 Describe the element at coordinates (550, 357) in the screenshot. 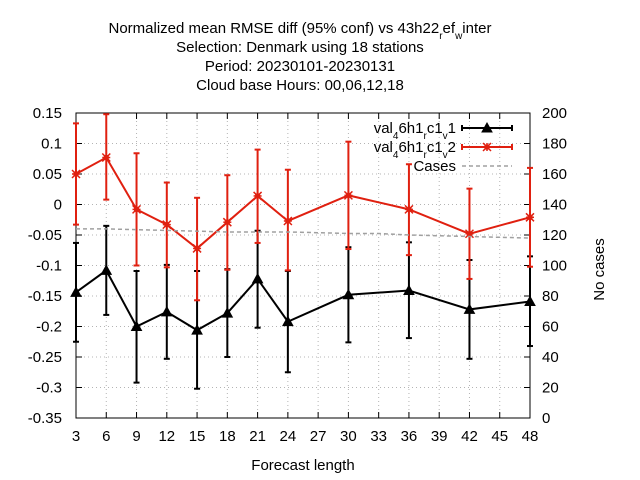

I see `y2-tick-label: 40` at that location.